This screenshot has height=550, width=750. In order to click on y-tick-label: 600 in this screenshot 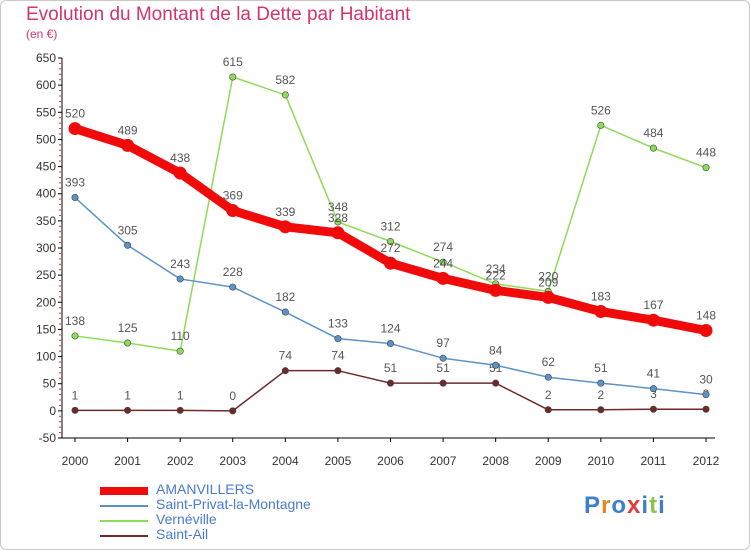, I will do `click(46, 85)`.